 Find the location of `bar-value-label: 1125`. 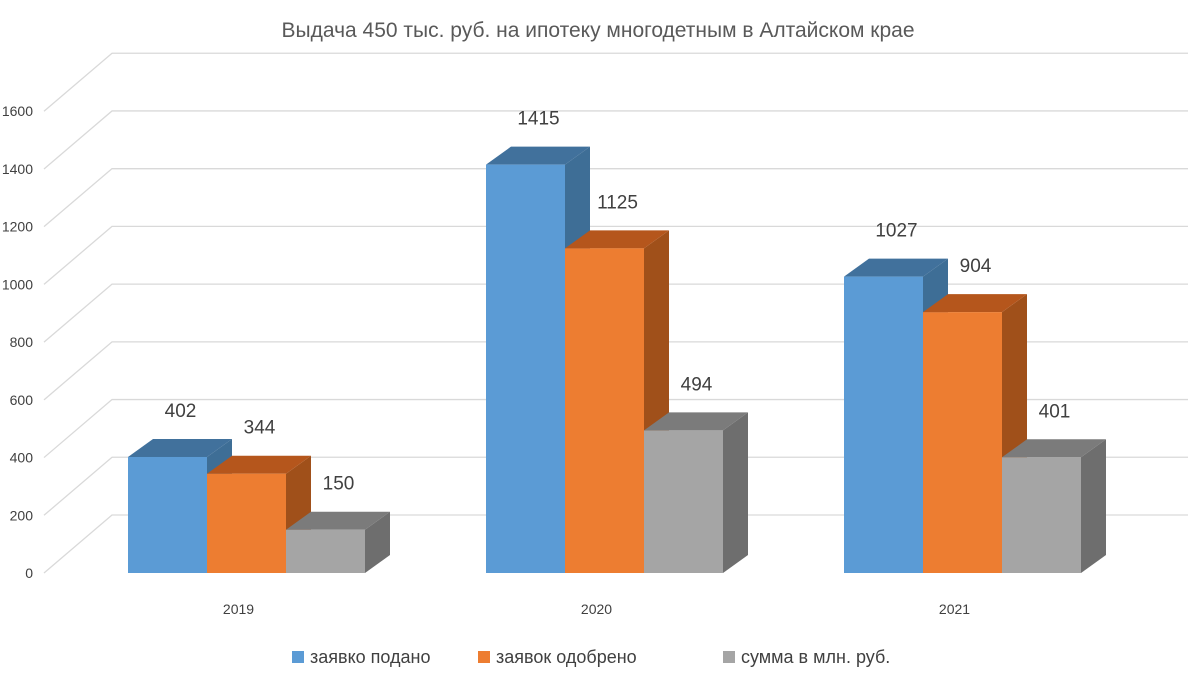

bar-value-label: 1125 is located at coordinates (617, 202).